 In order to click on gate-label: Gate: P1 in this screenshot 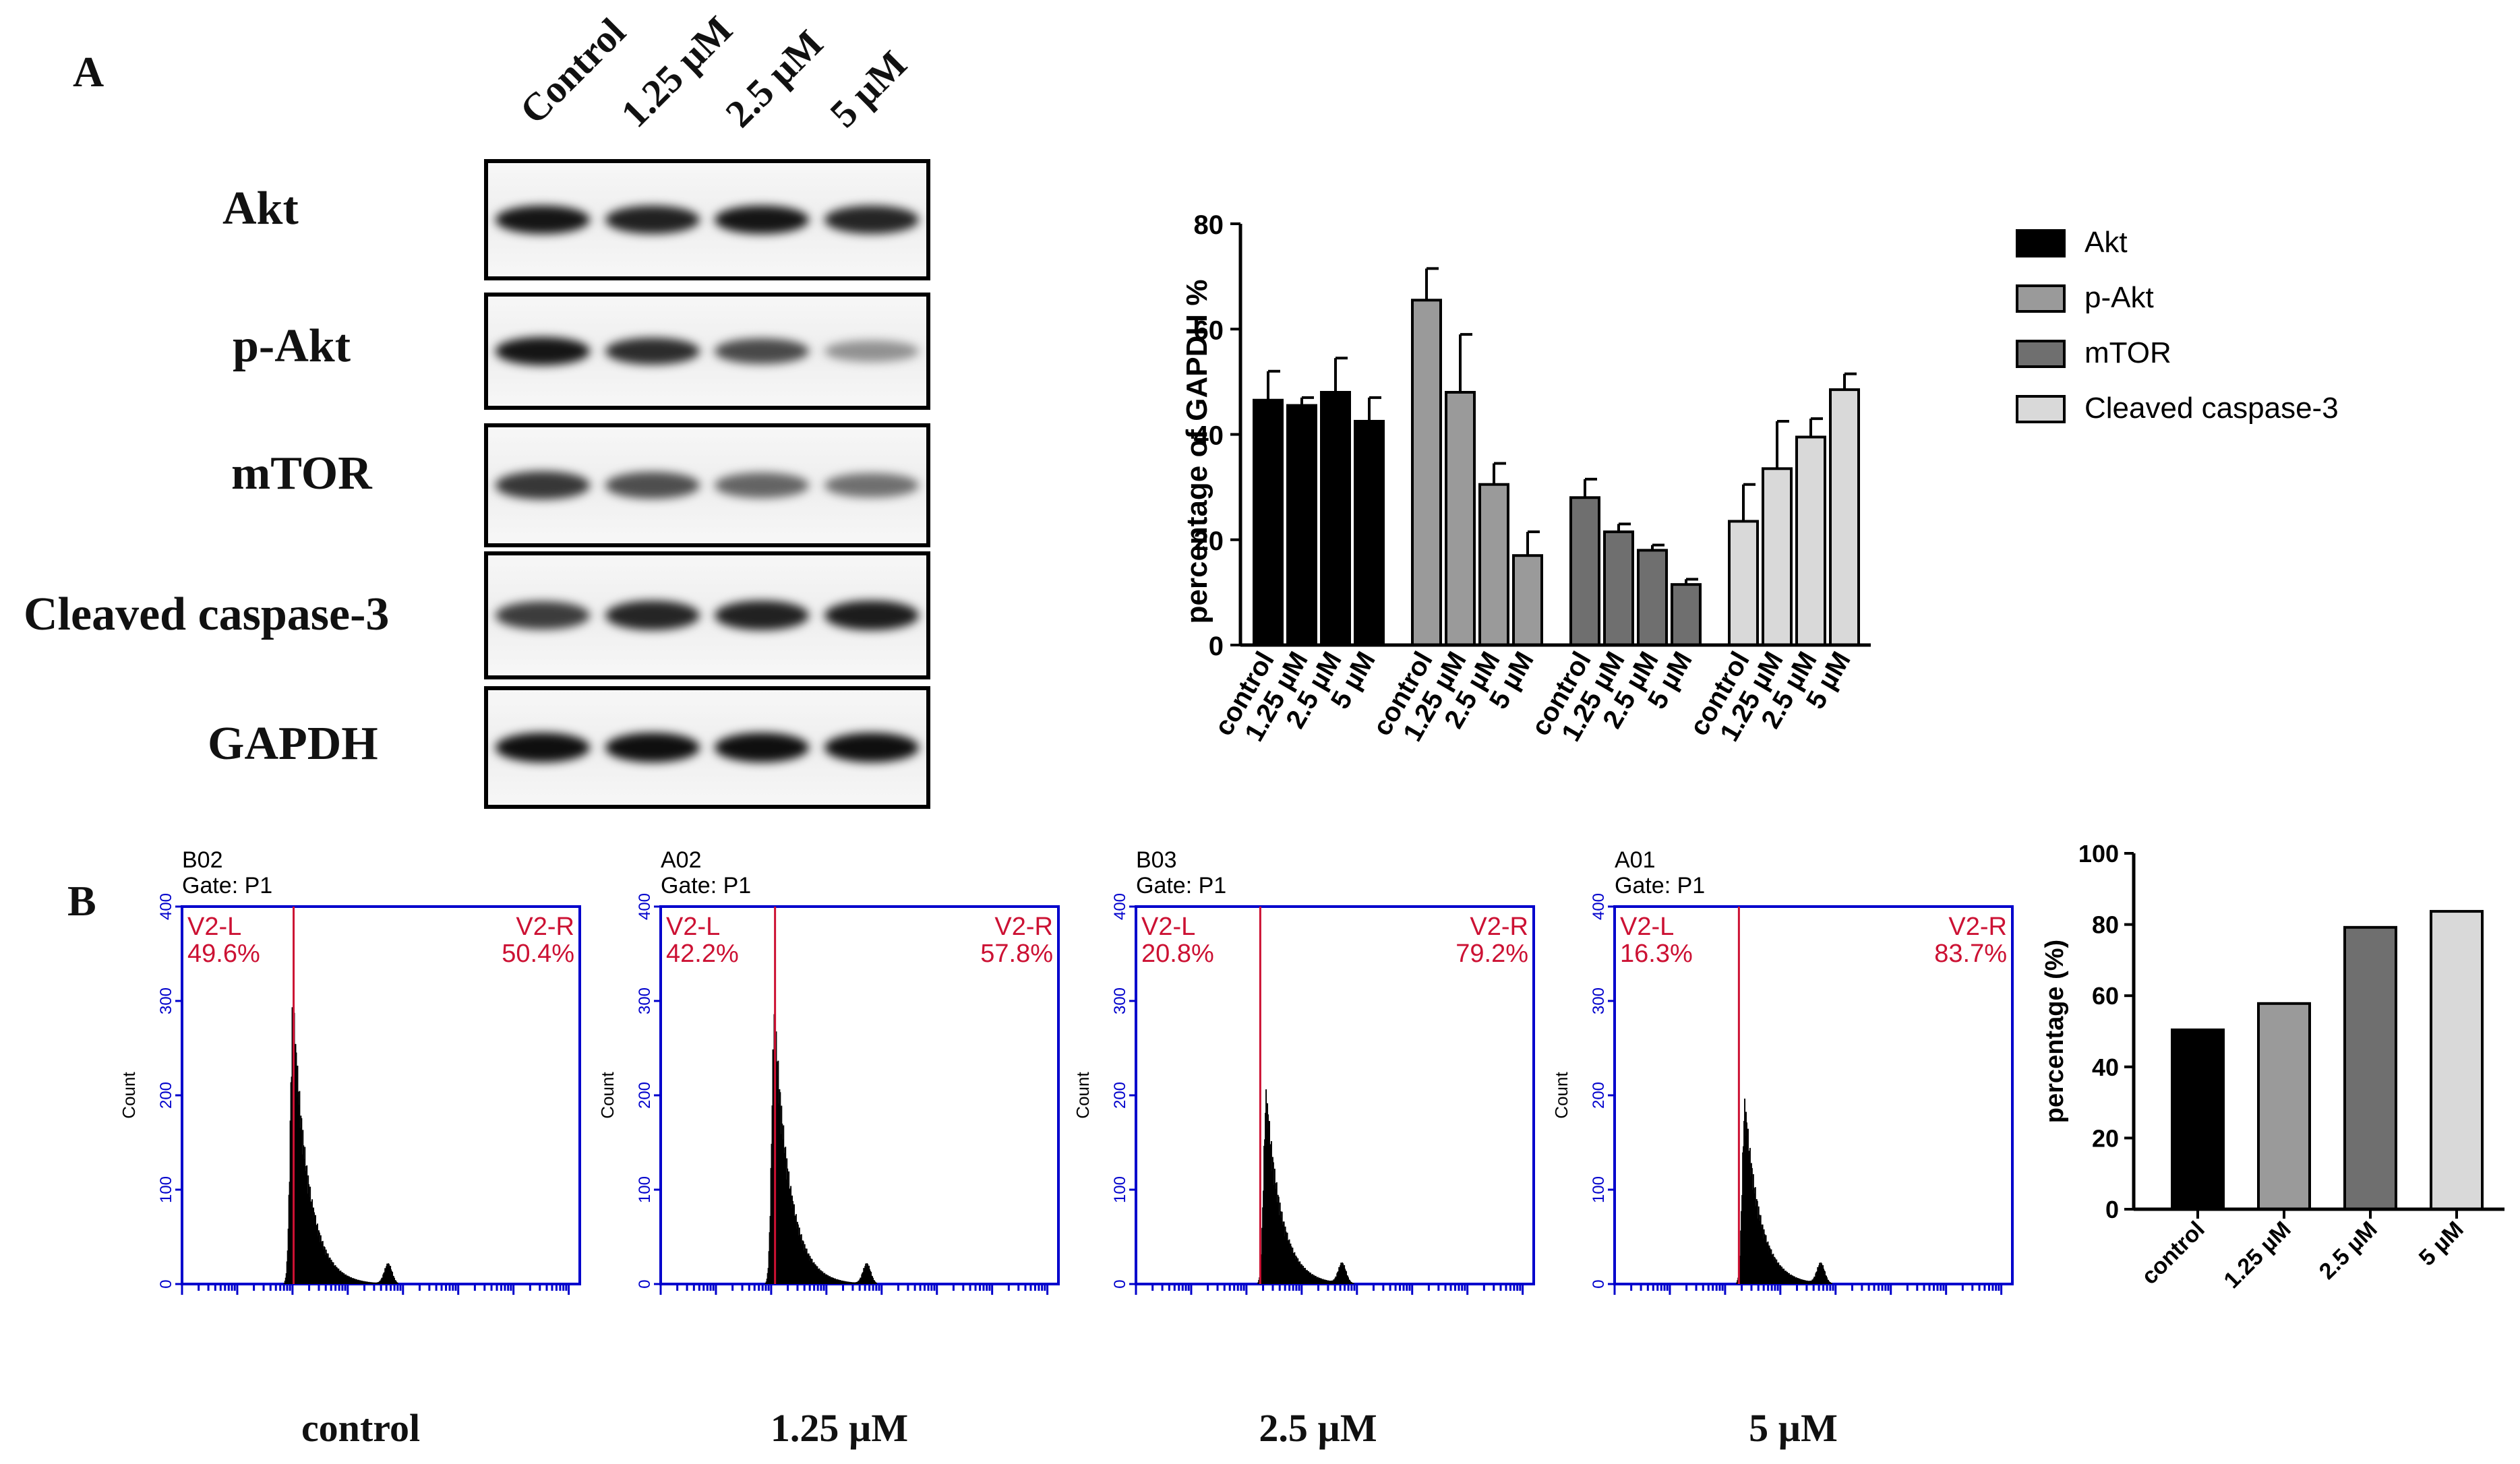, I will do `click(706, 885)`.